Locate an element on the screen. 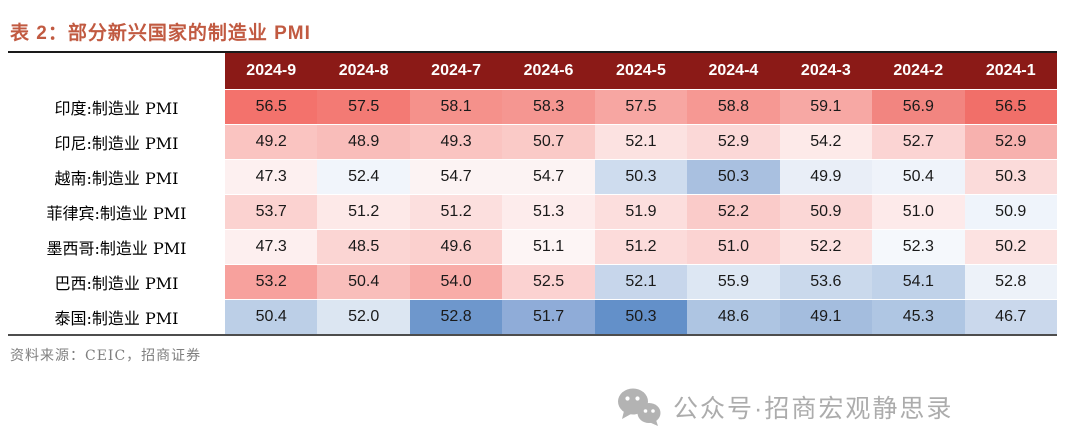  row-label: 越南:制造业 PMI is located at coordinates (116, 176).